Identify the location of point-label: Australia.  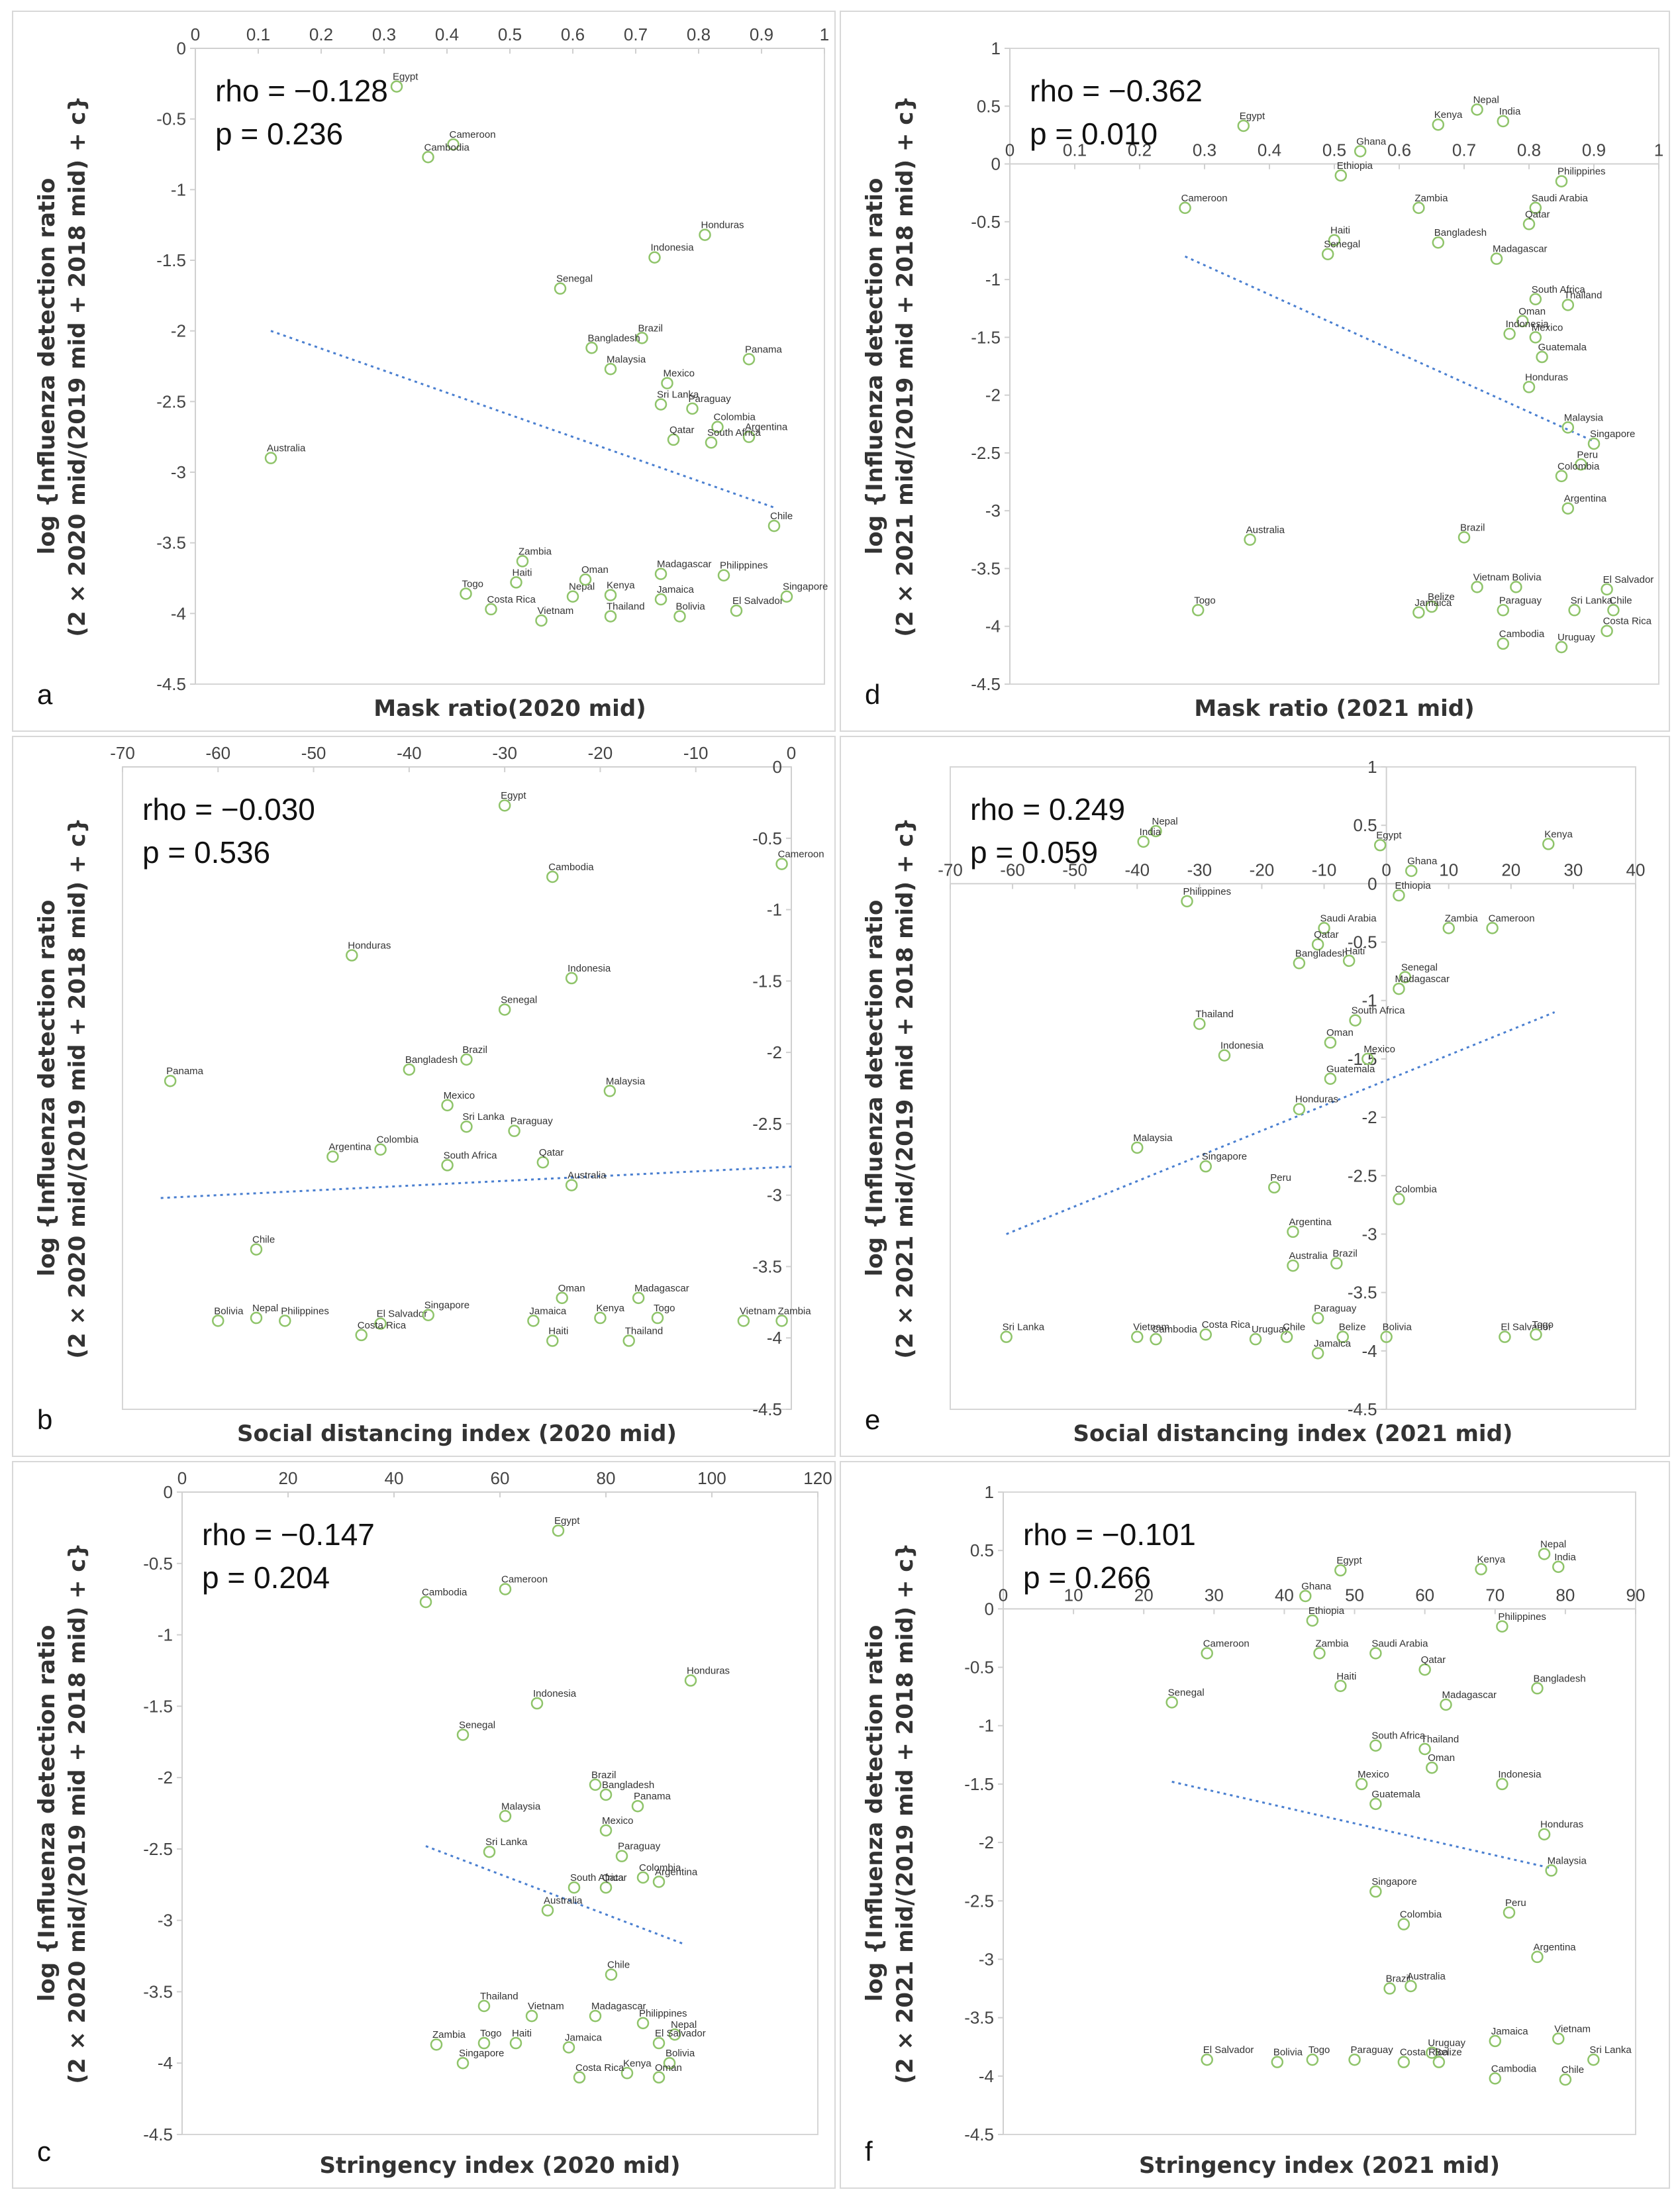
(286, 448).